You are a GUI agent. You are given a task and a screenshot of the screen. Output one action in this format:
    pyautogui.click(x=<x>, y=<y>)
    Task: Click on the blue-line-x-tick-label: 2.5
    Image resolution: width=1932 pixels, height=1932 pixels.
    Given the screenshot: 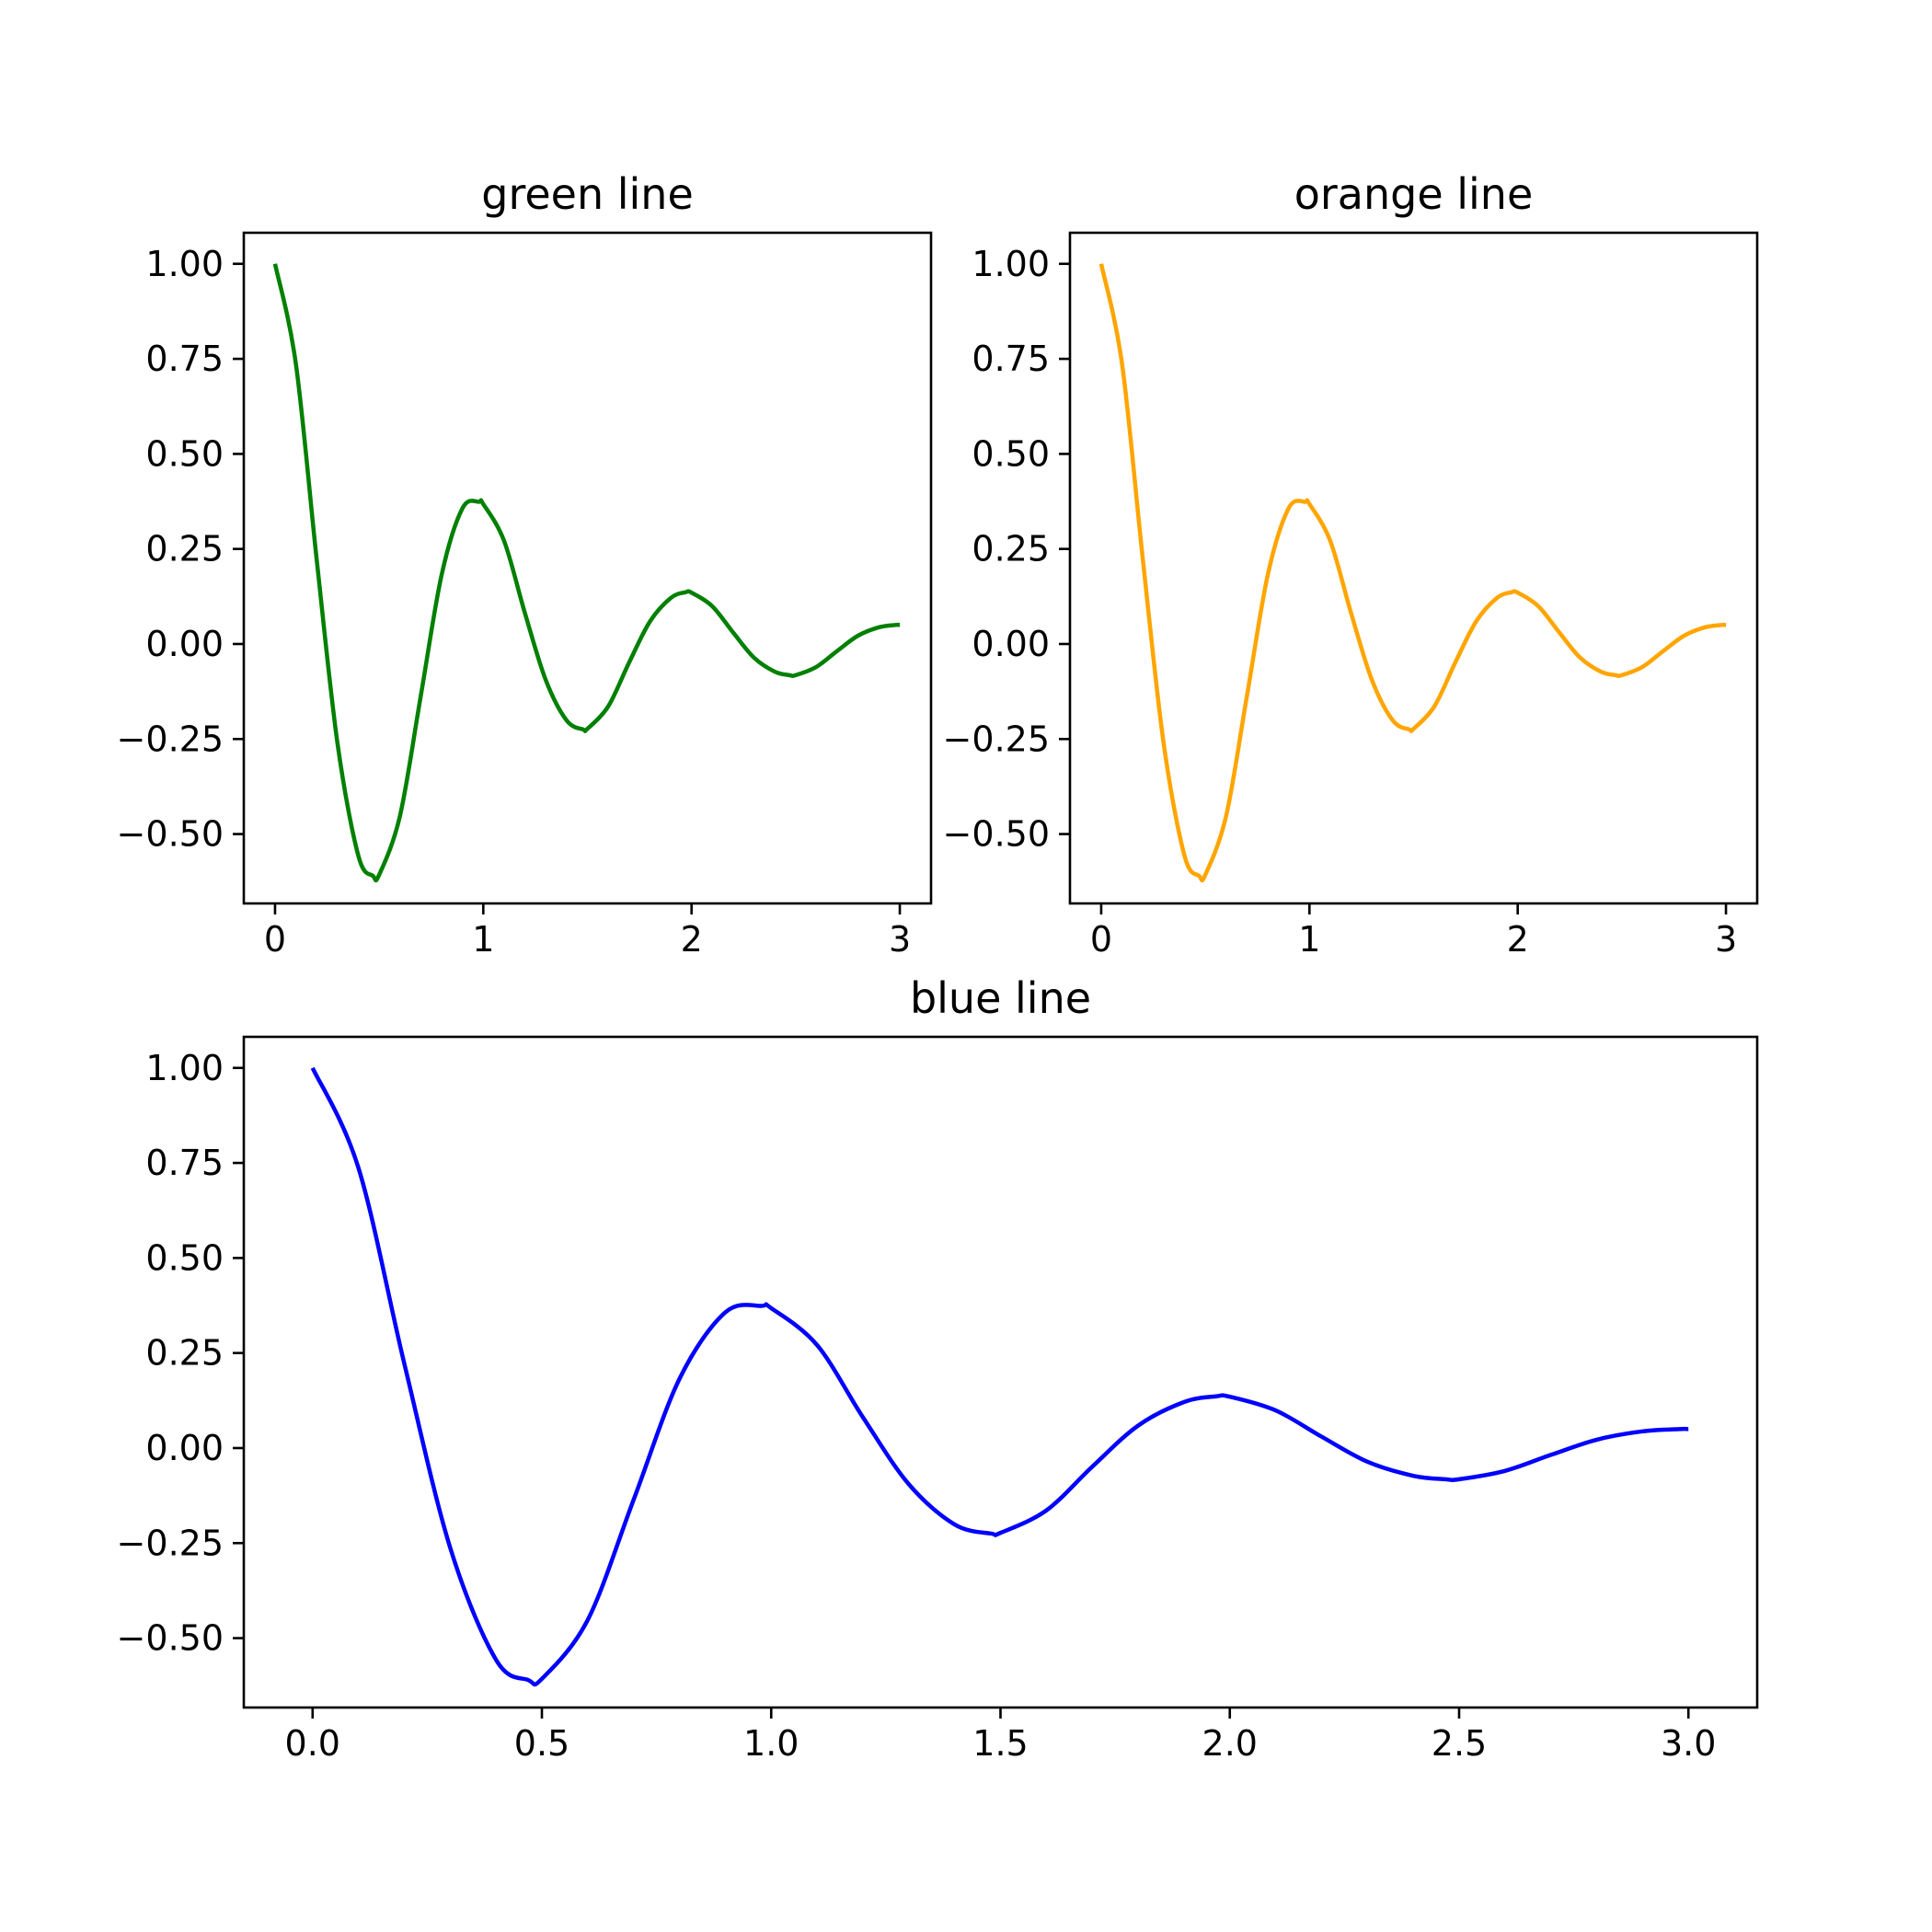 What is the action you would take?
    pyautogui.click(x=1459, y=1743)
    